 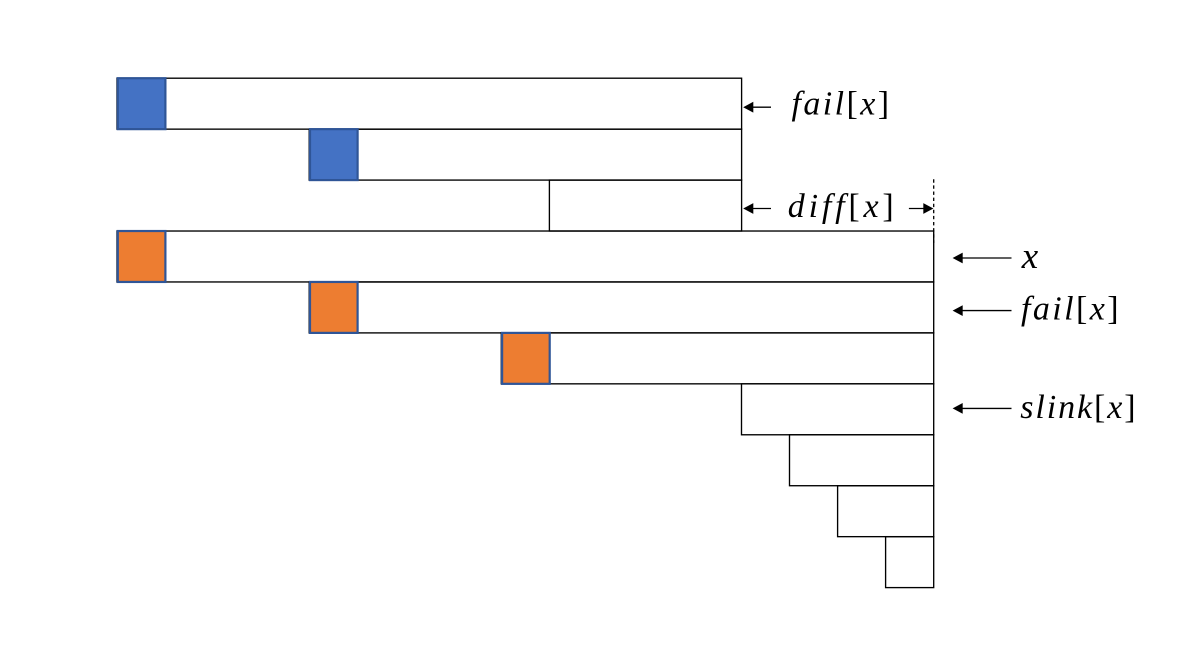 What do you see at coordinates (1078, 407) in the screenshot?
I see `svg-text: slink[x]` at bounding box center [1078, 407].